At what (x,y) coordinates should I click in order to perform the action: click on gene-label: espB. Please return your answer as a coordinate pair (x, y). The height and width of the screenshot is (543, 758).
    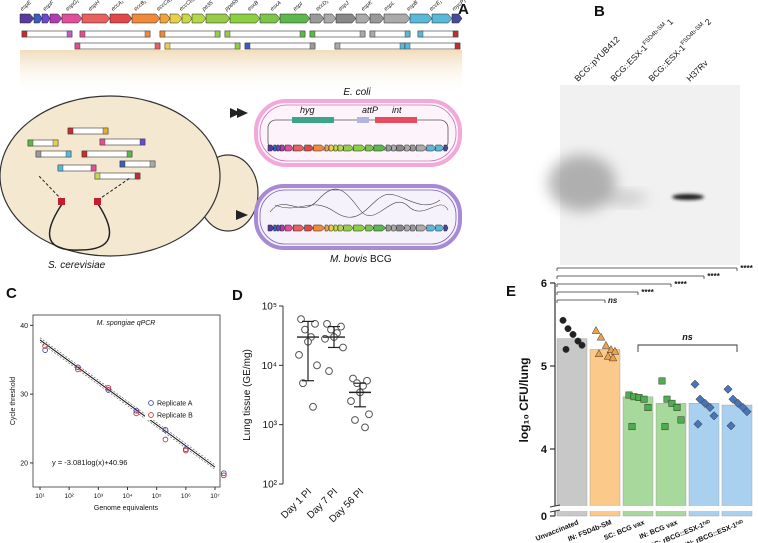
    Looking at the image, I should click on (413, 6).